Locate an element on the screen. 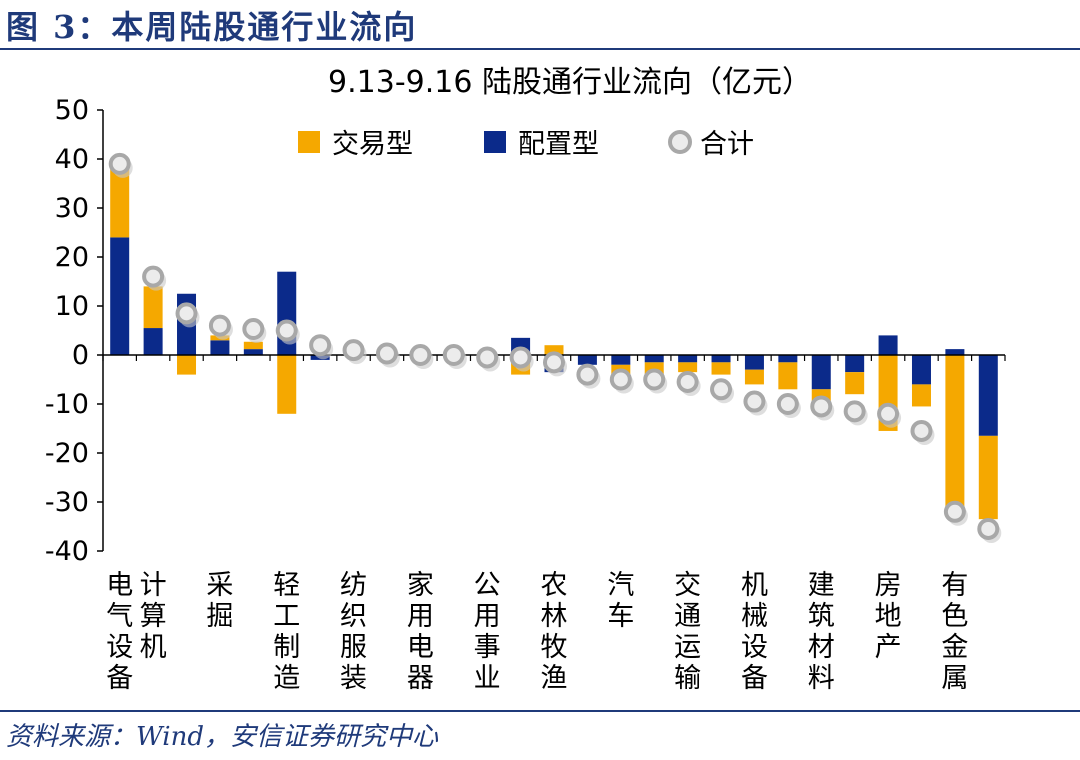 The image size is (1080, 760). top-rule is located at coordinates (540, 49).